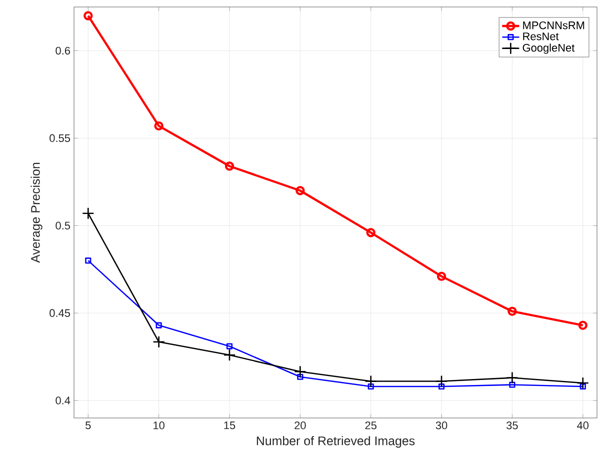 Image resolution: width=606 pixels, height=476 pixels. Describe the element at coordinates (335, 442) in the screenshot. I see `x-axis-title: Number of Retrieved Images` at that location.